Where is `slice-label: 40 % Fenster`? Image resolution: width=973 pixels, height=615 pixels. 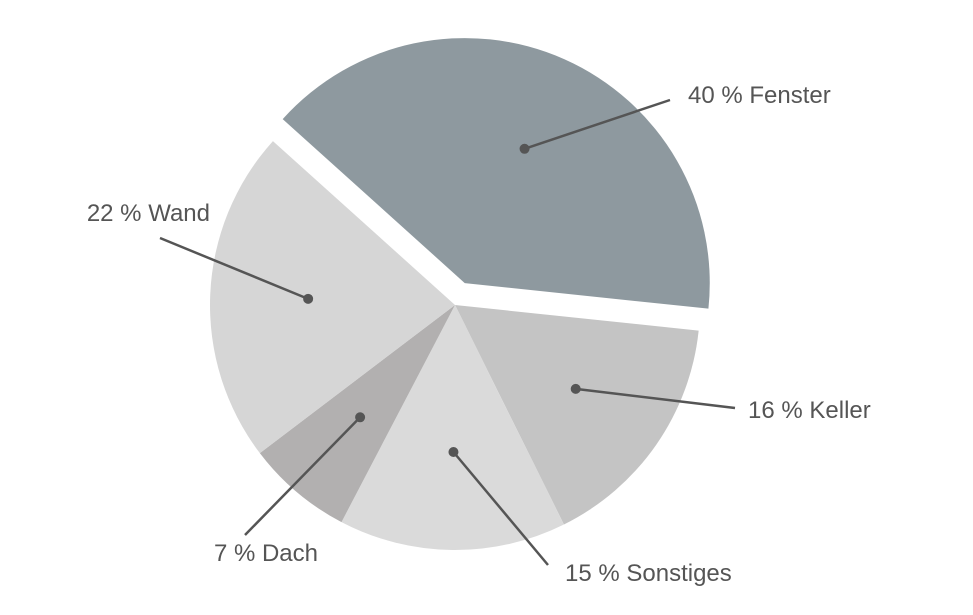
slice-label: 40 % Fenster is located at coordinates (759, 95).